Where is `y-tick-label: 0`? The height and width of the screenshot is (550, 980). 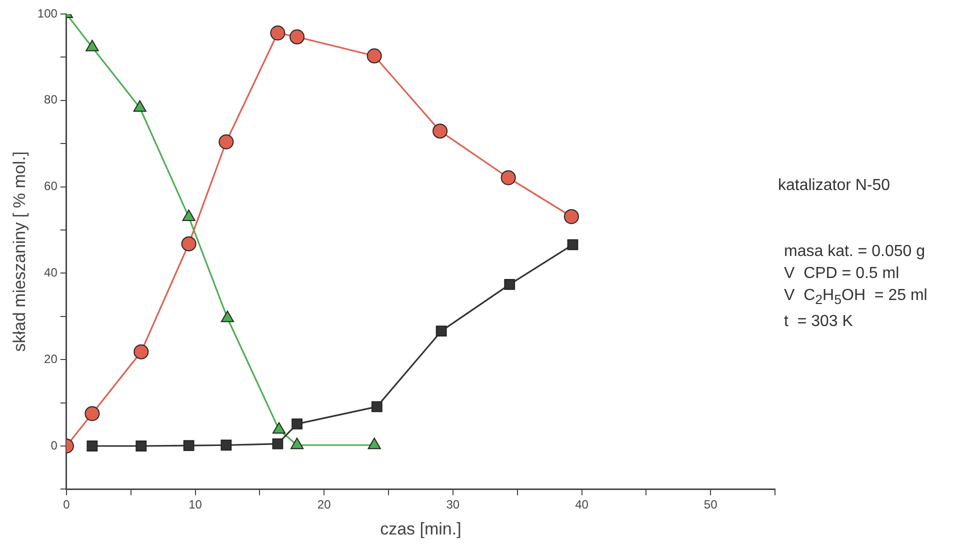
y-tick-label: 0 is located at coordinates (54, 445).